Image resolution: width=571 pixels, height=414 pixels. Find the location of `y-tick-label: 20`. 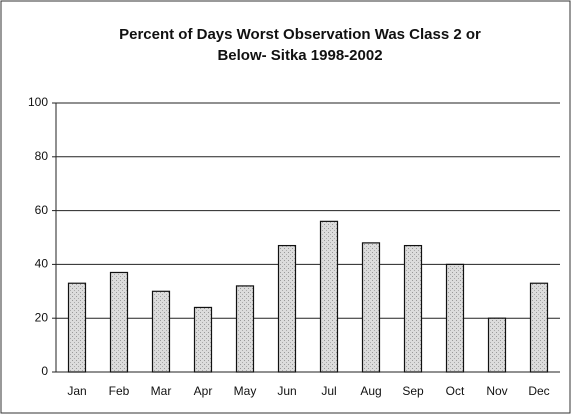

y-tick-label: 20 is located at coordinates (42, 317).